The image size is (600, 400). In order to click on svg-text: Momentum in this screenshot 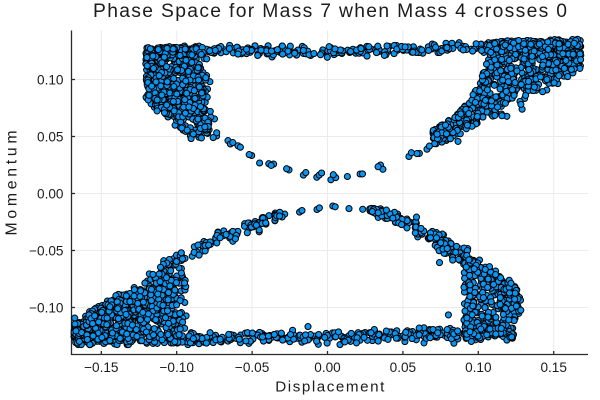, I will do `click(12, 183)`.